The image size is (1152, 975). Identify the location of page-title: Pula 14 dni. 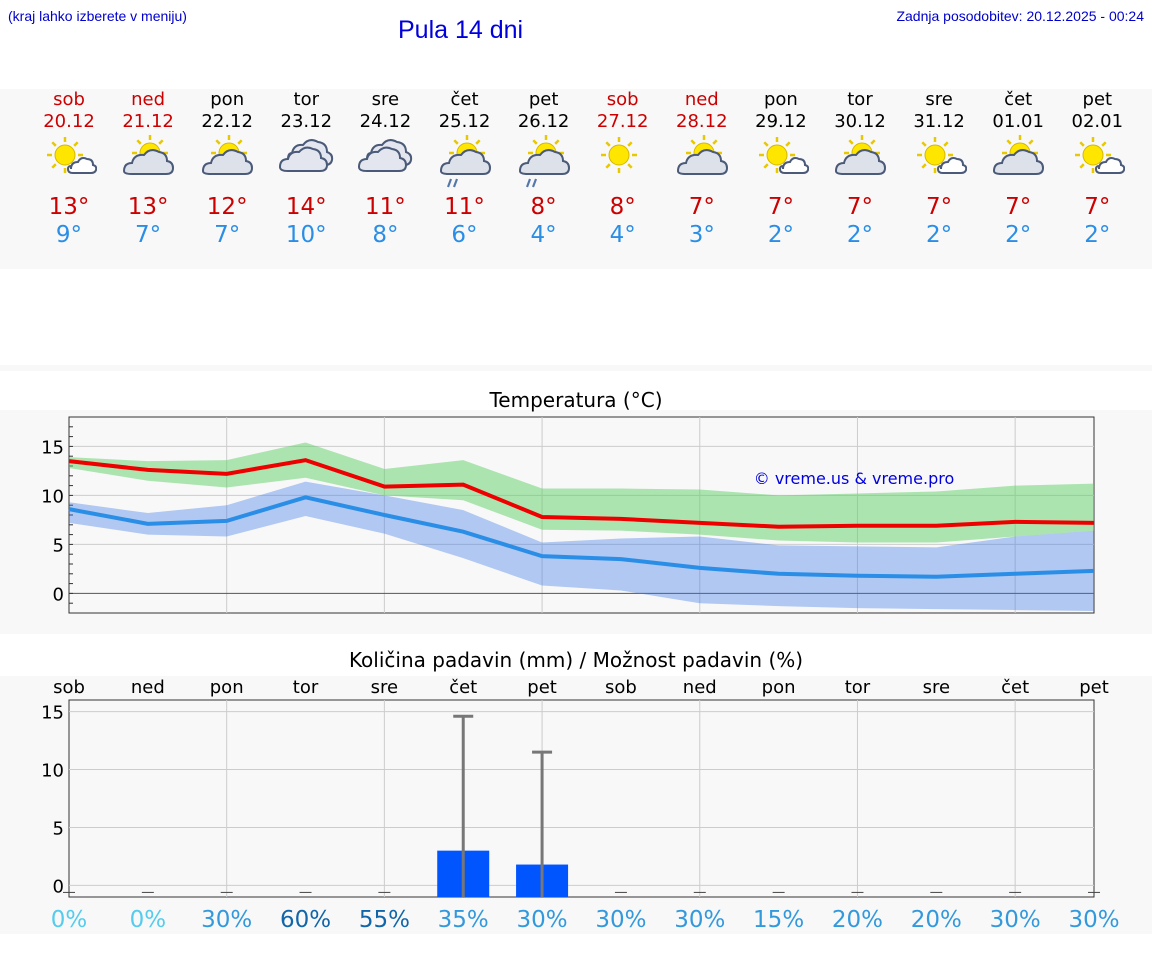
(461, 30).